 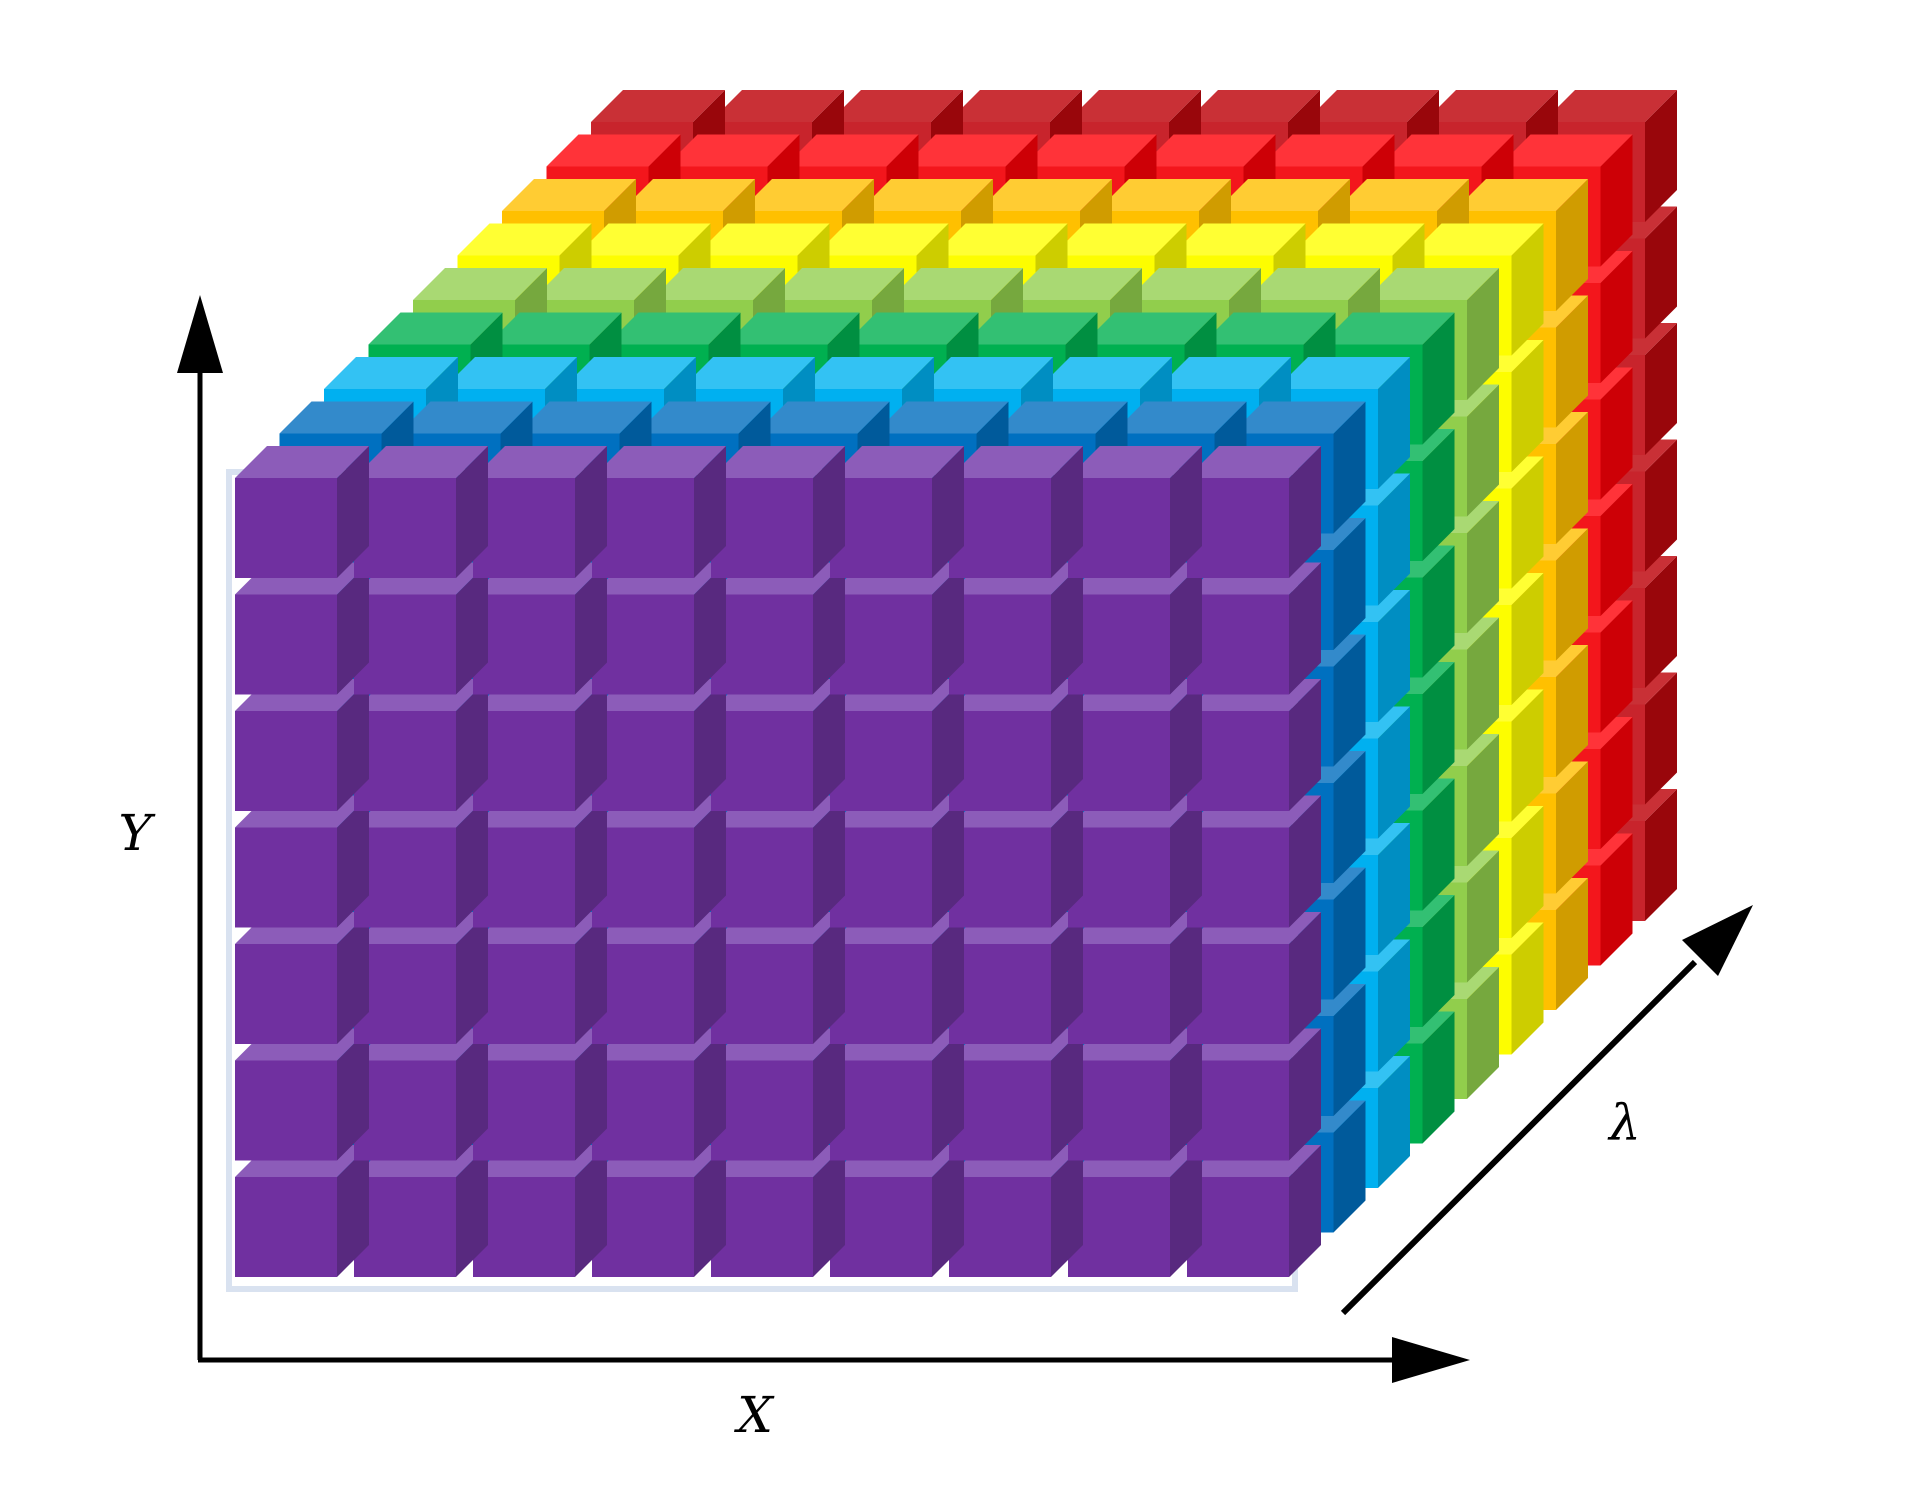 What do you see at coordinates (1717, 940) in the screenshot?
I see `lambda-axis-arrowhead` at bounding box center [1717, 940].